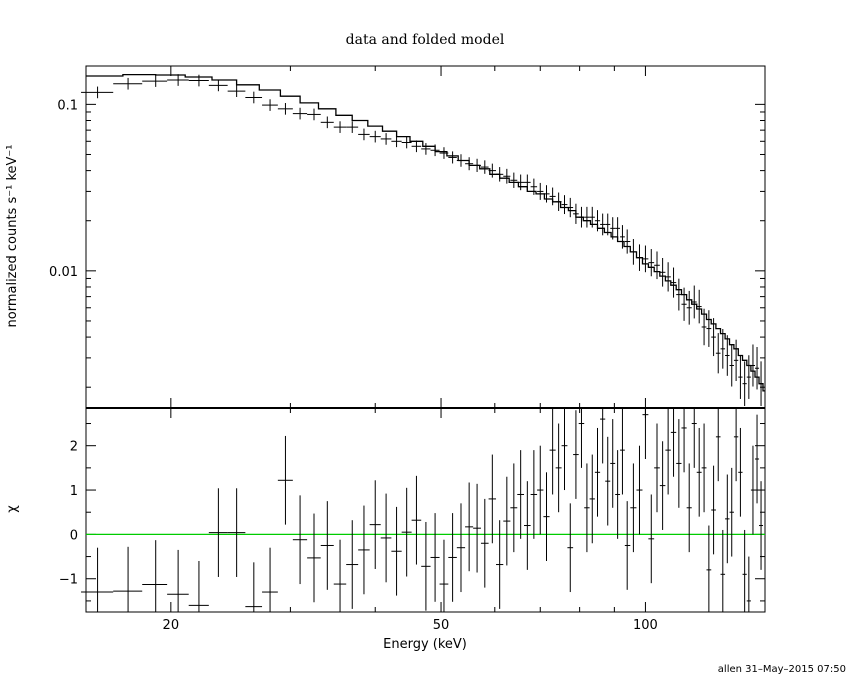 This screenshot has height=680, width=850. What do you see at coordinates (67, 105) in the screenshot?
I see `y-tick-label-top: 0.1` at bounding box center [67, 105].